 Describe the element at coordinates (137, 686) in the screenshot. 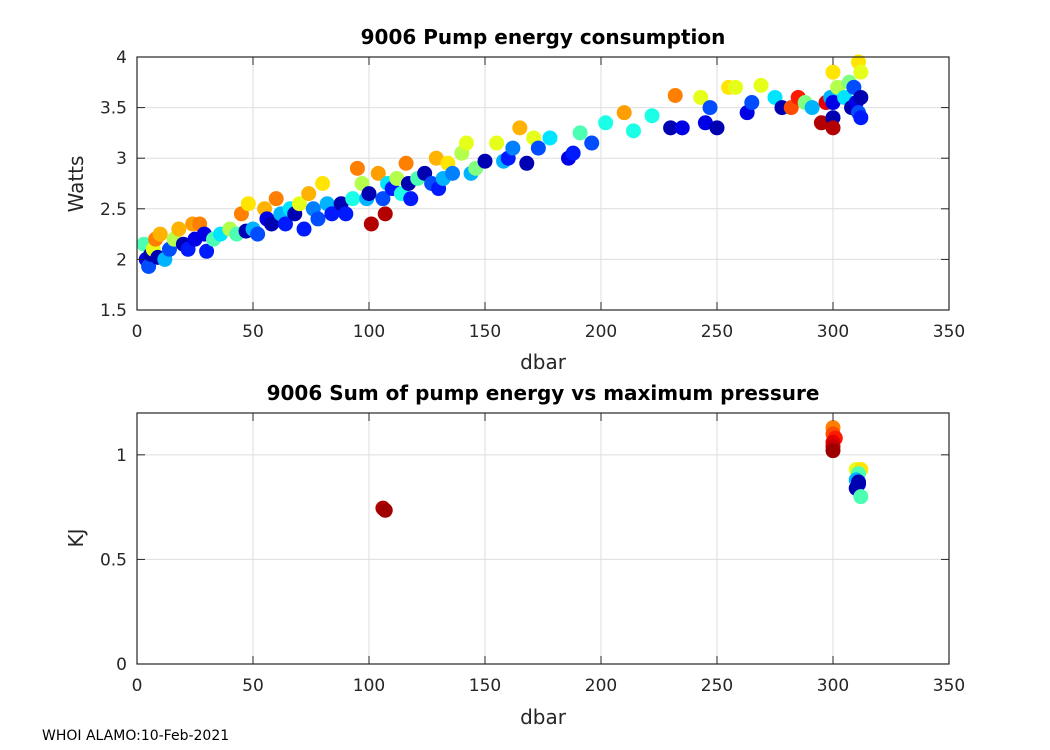

I see `bottom-x-tick-label: 0` at that location.